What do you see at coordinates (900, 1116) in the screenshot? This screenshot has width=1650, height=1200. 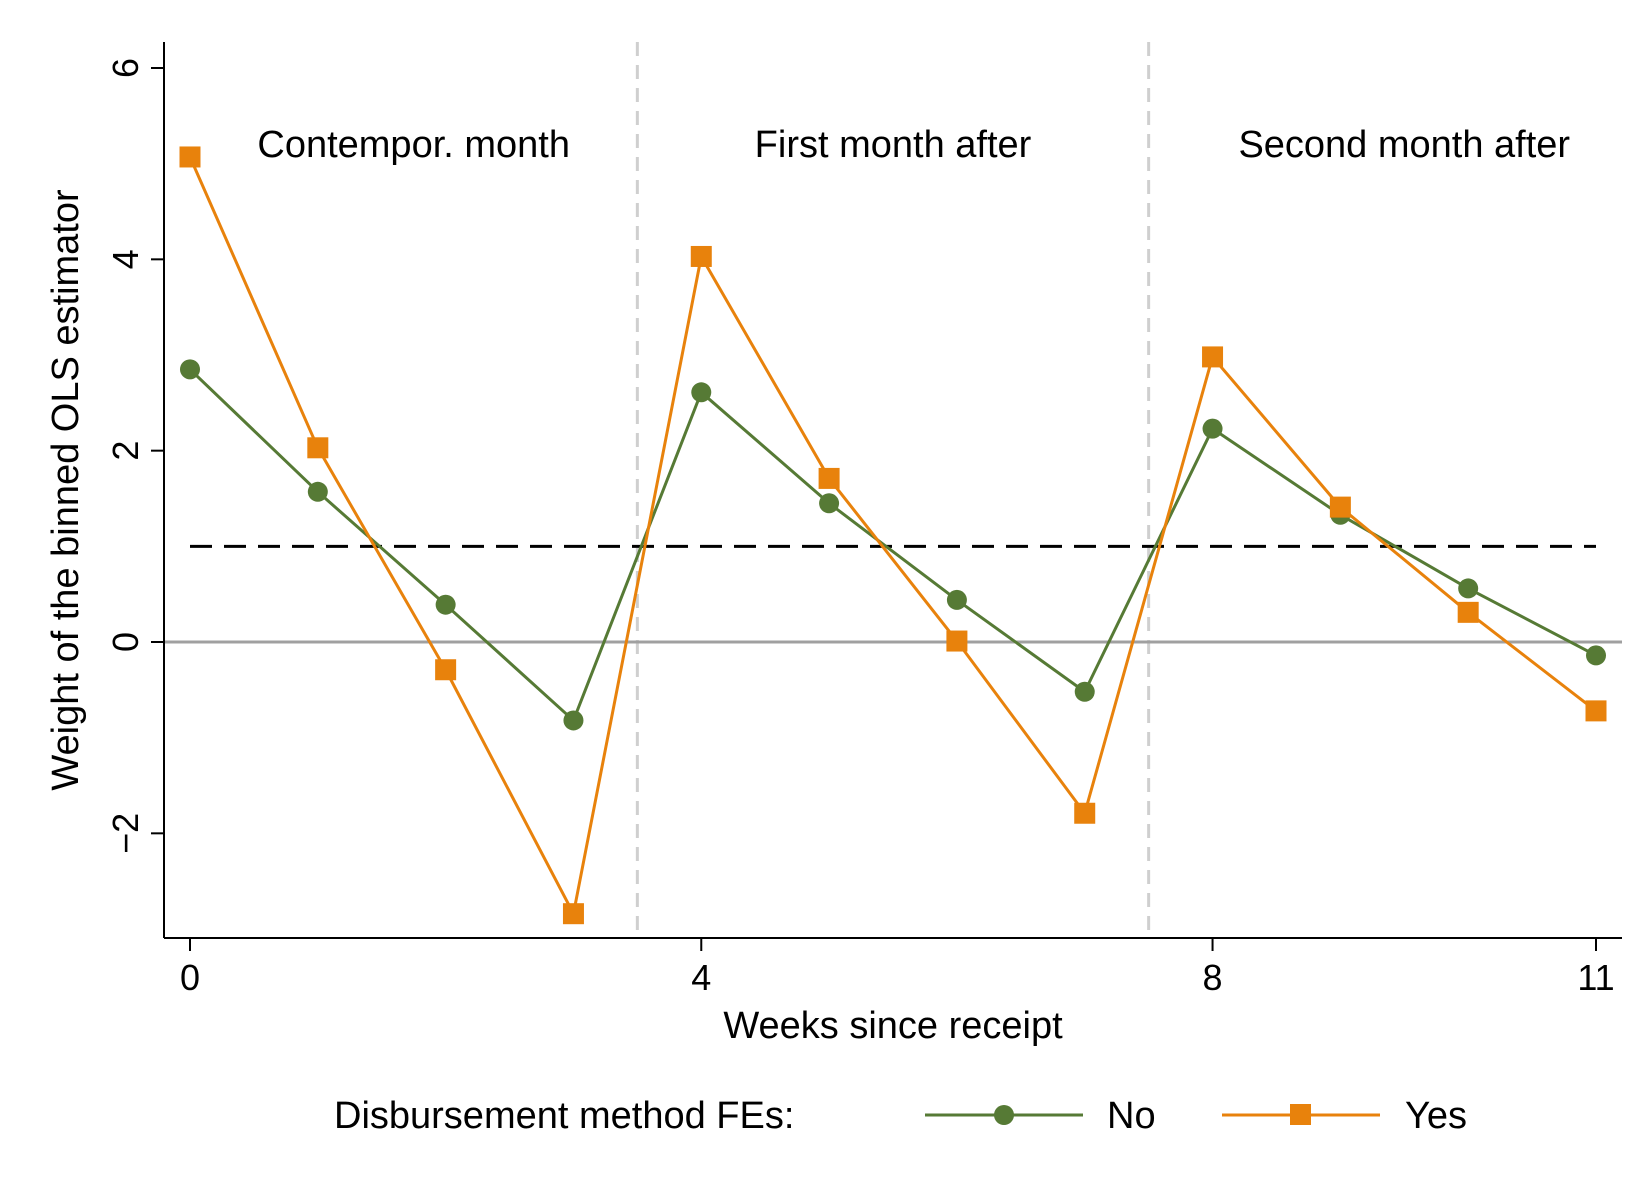 I see `legend: Disbursement method FEs: No Yes` at bounding box center [900, 1116].